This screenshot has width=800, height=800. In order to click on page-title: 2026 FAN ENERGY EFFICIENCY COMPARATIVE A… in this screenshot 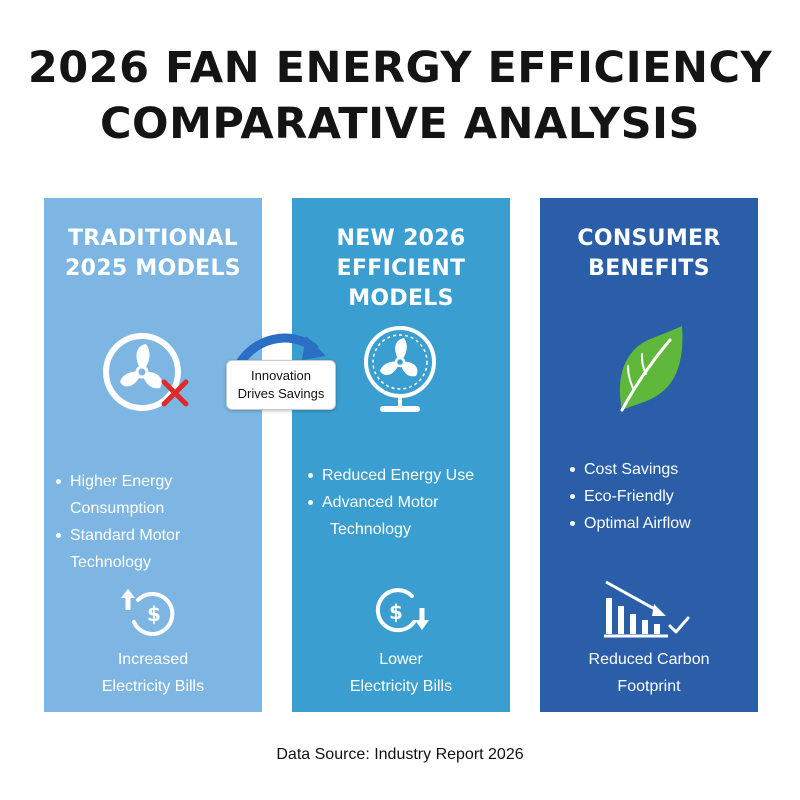, I will do `click(400, 96)`.